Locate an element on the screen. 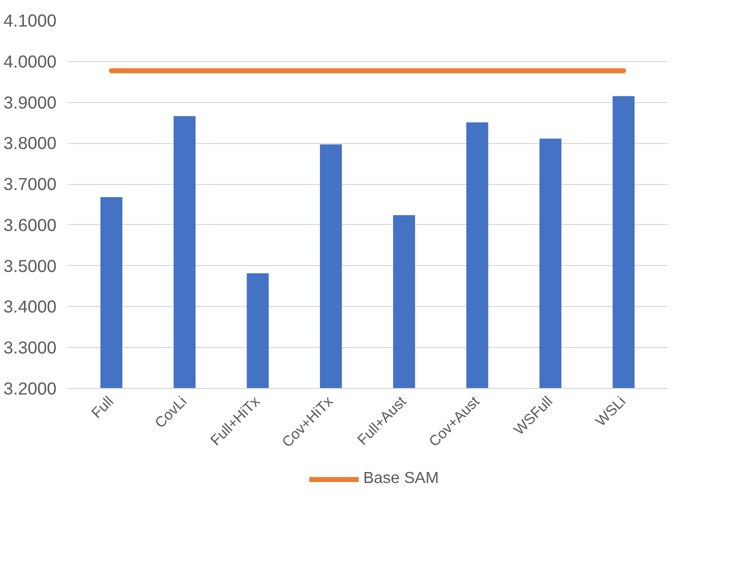 The width and height of the screenshot is (729, 581). y-tick-label: 3.2000 is located at coordinates (30, 388).